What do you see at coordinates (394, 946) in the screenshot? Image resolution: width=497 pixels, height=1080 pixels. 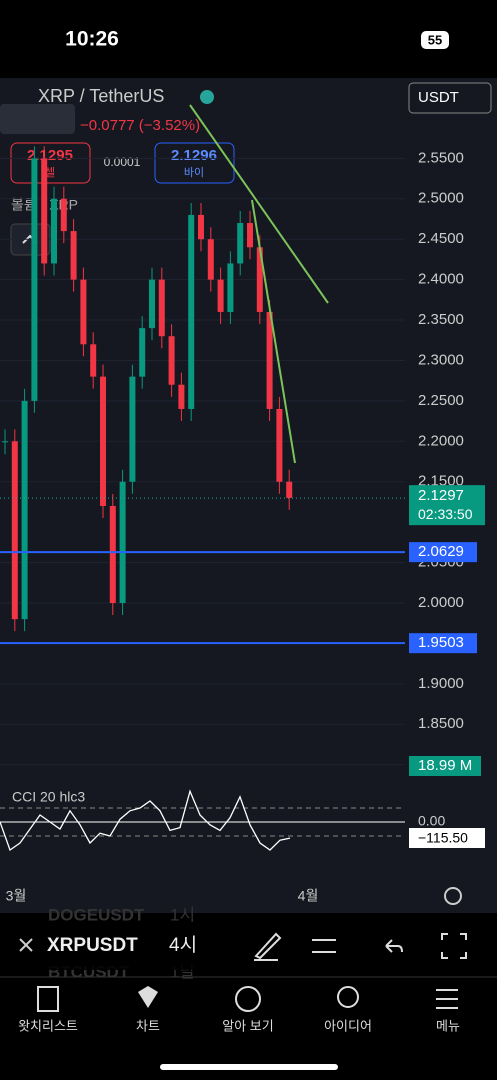 I see `undo-icon` at bounding box center [394, 946].